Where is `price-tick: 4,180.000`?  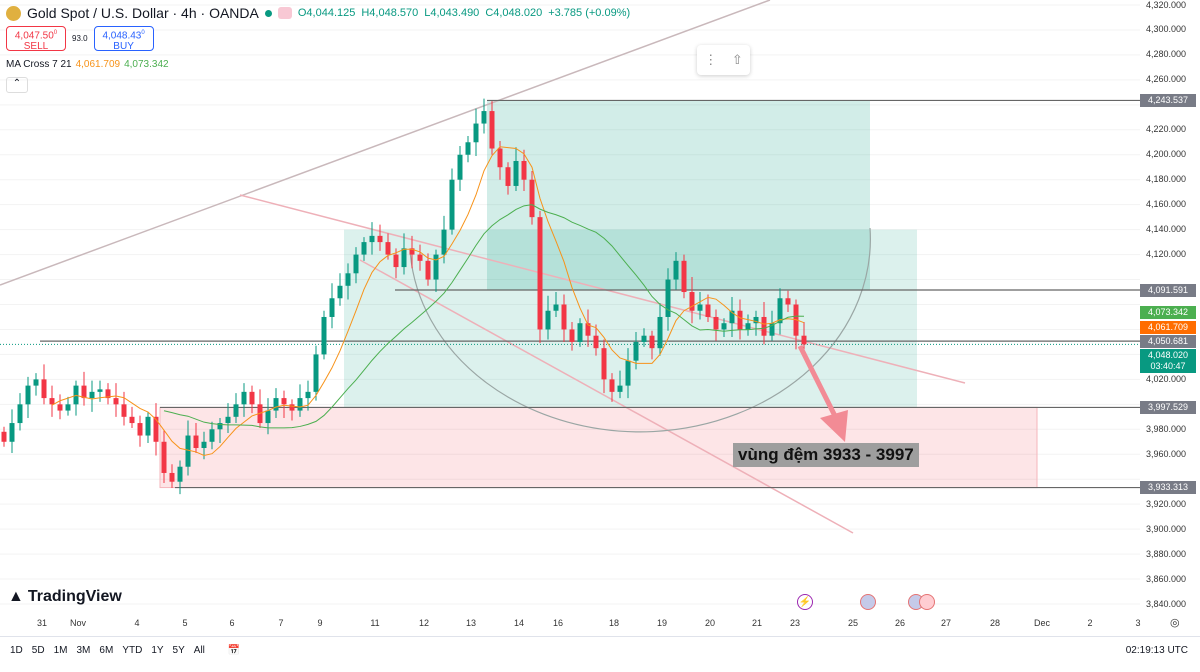 price-tick: 4,180.000 is located at coordinates (1166, 179).